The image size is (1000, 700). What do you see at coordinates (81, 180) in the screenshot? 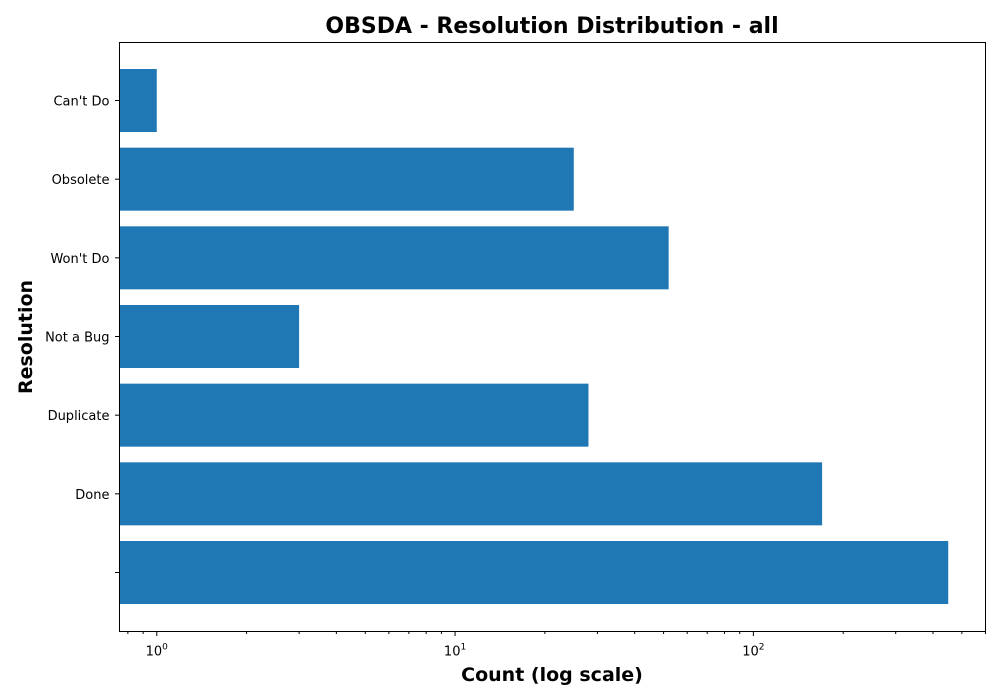
I see `y-tick-label-obsolete: Obsolete` at bounding box center [81, 180].